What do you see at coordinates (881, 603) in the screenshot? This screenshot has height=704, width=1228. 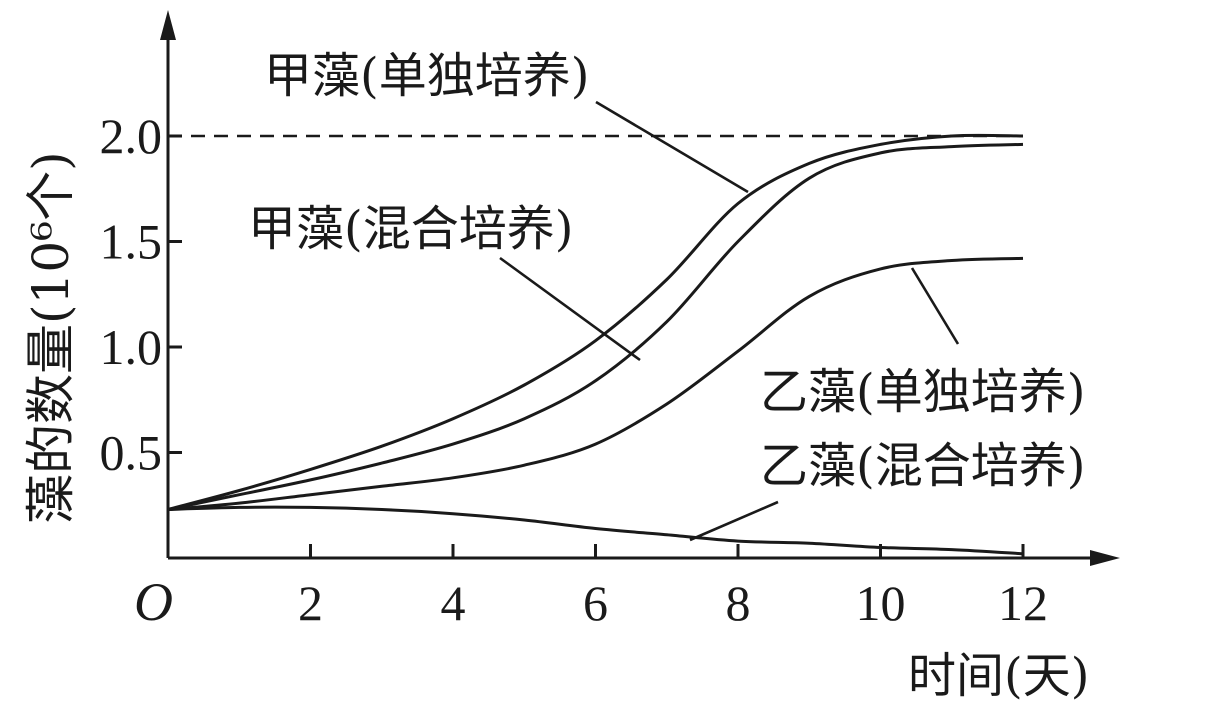 I see `x-tick-label: 10` at bounding box center [881, 603].